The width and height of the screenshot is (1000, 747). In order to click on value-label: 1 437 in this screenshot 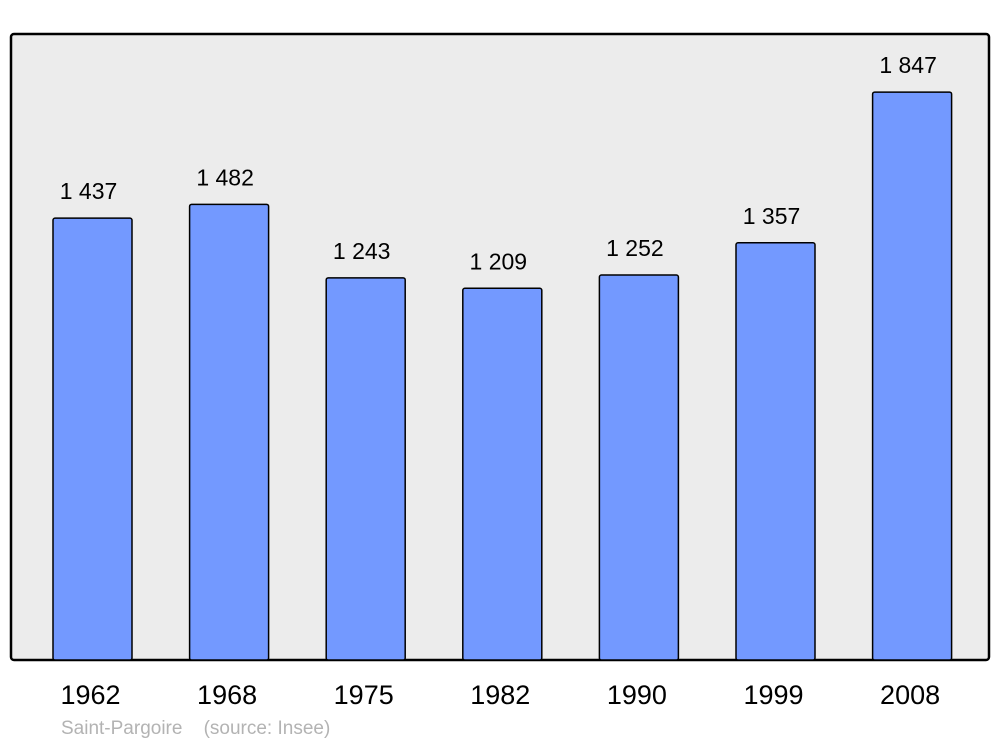, I will do `click(89, 191)`.